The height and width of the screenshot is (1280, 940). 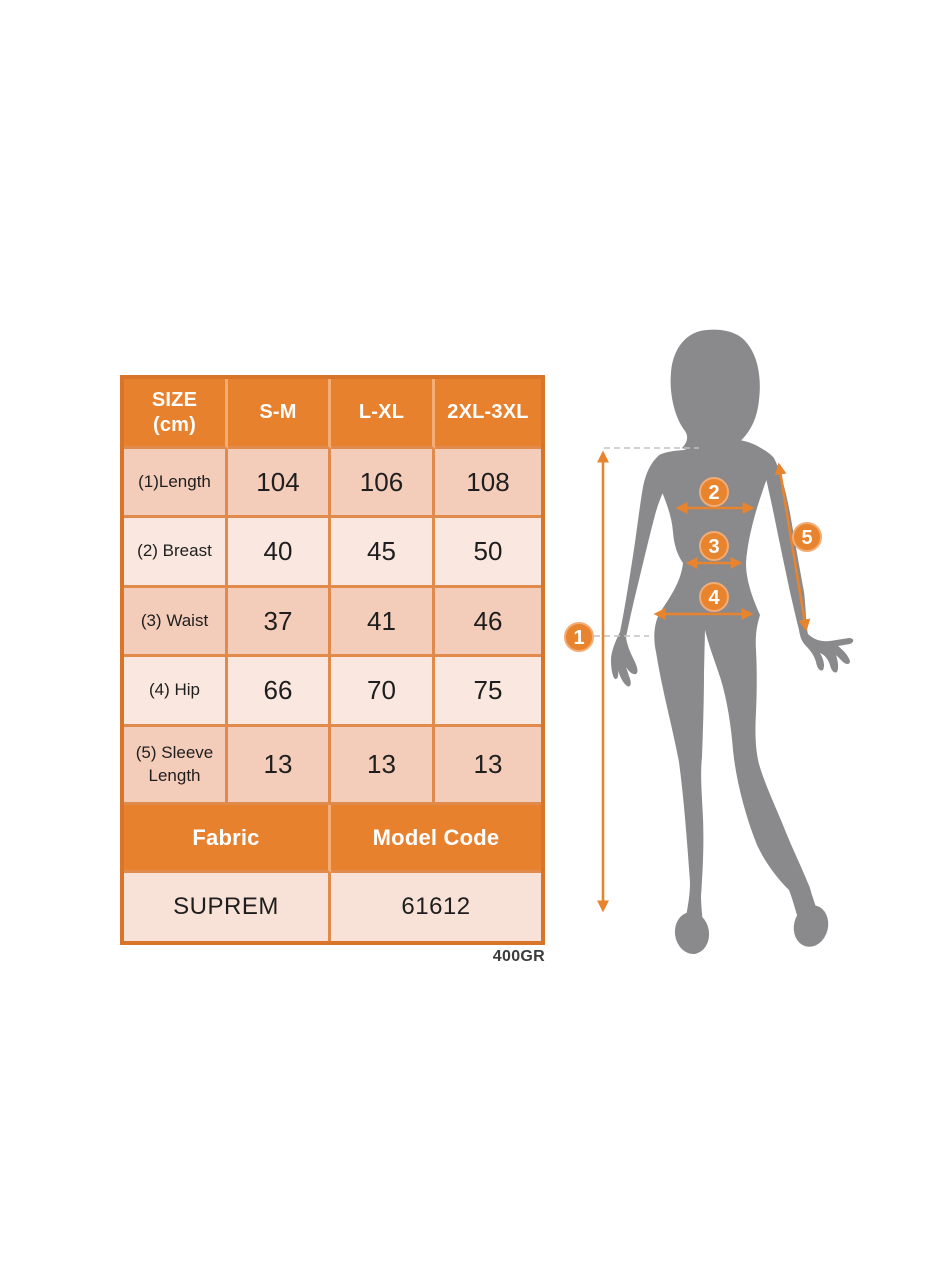 What do you see at coordinates (383, 483) in the screenshot?
I see `value-length-l-xl: 106` at bounding box center [383, 483].